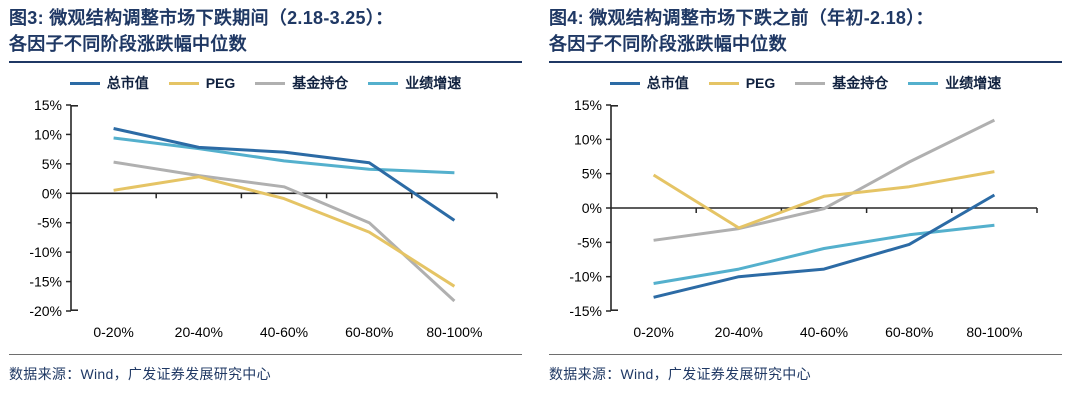  I want to click on figure3-title-line2: 各因子不同阶段涨跌幅中位数, so click(128, 44).